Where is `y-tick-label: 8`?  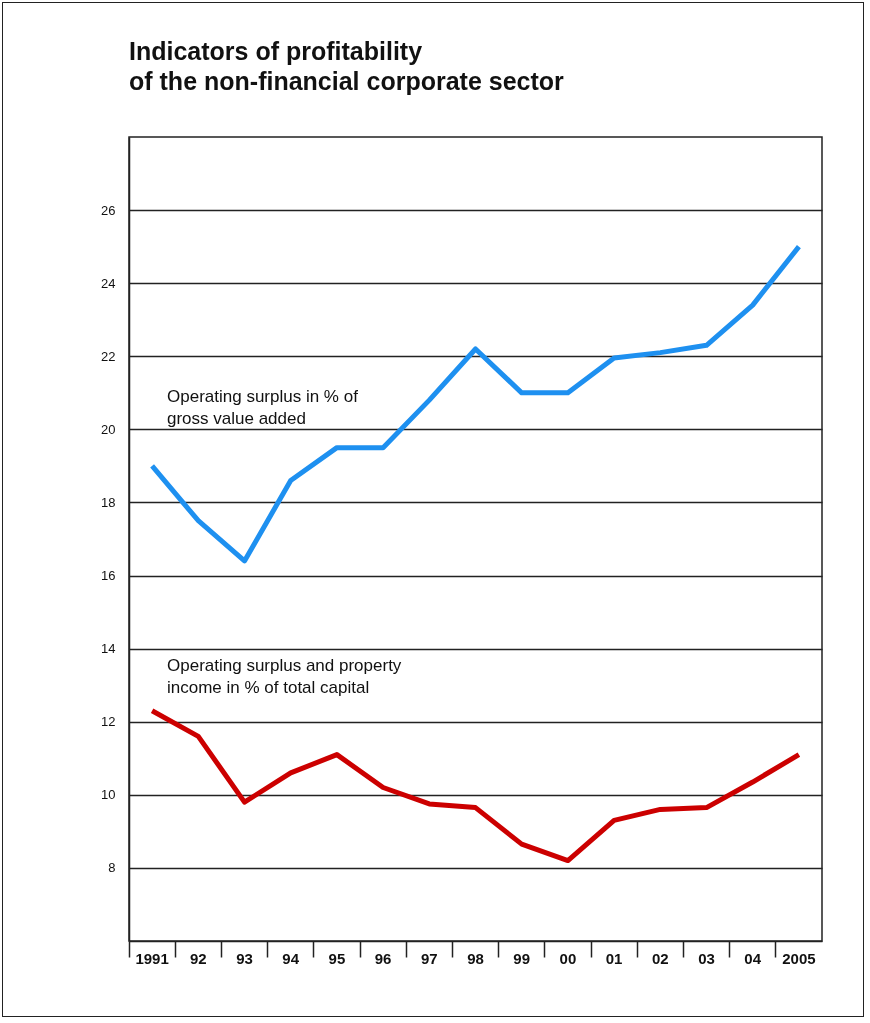 y-tick-label: 8 is located at coordinates (112, 868).